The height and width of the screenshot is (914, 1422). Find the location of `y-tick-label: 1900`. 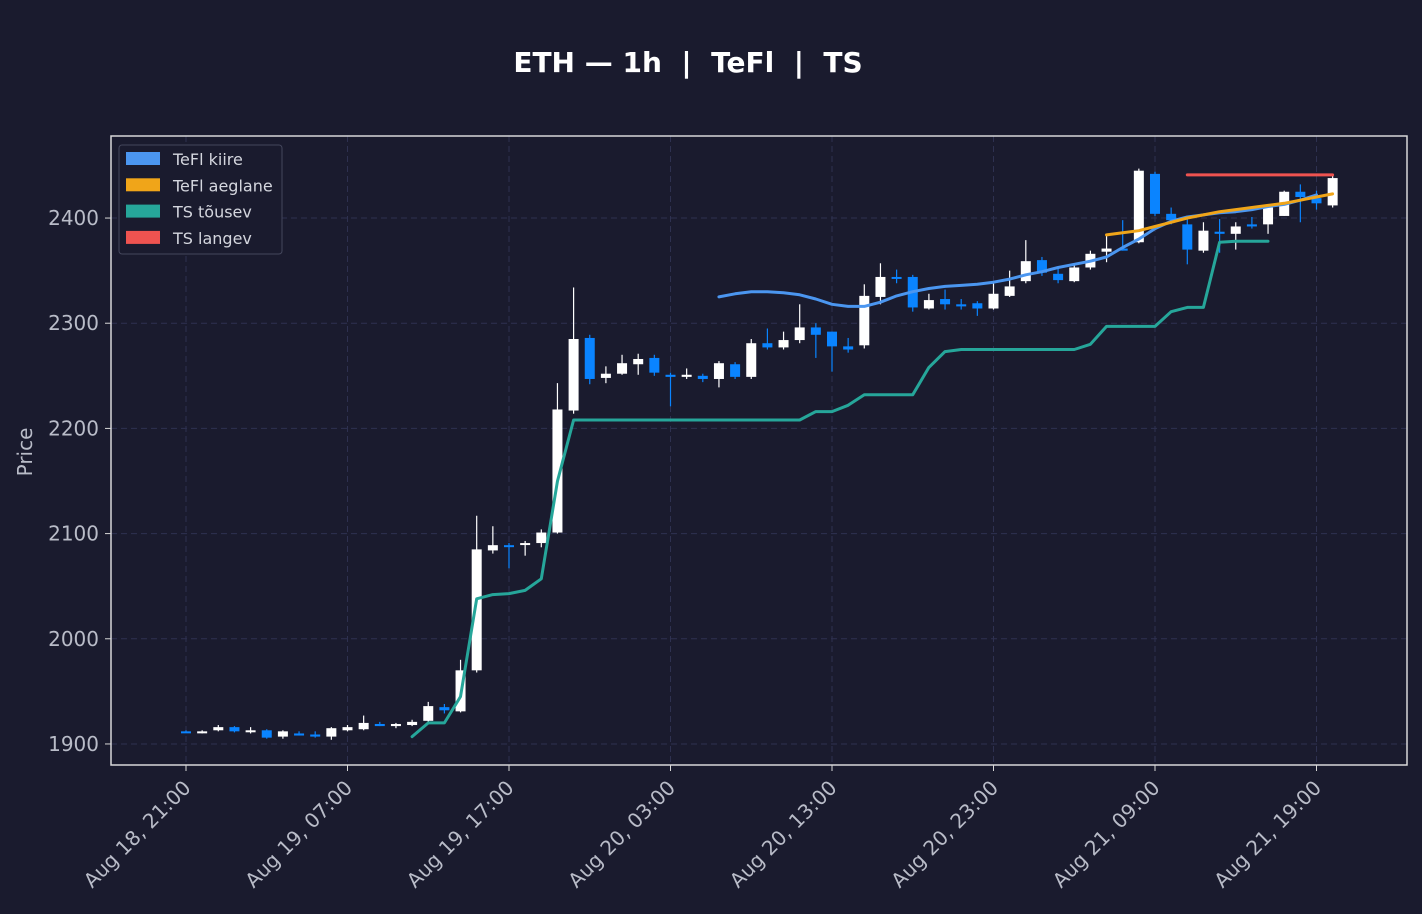

y-tick-label: 1900 is located at coordinates (73, 744).